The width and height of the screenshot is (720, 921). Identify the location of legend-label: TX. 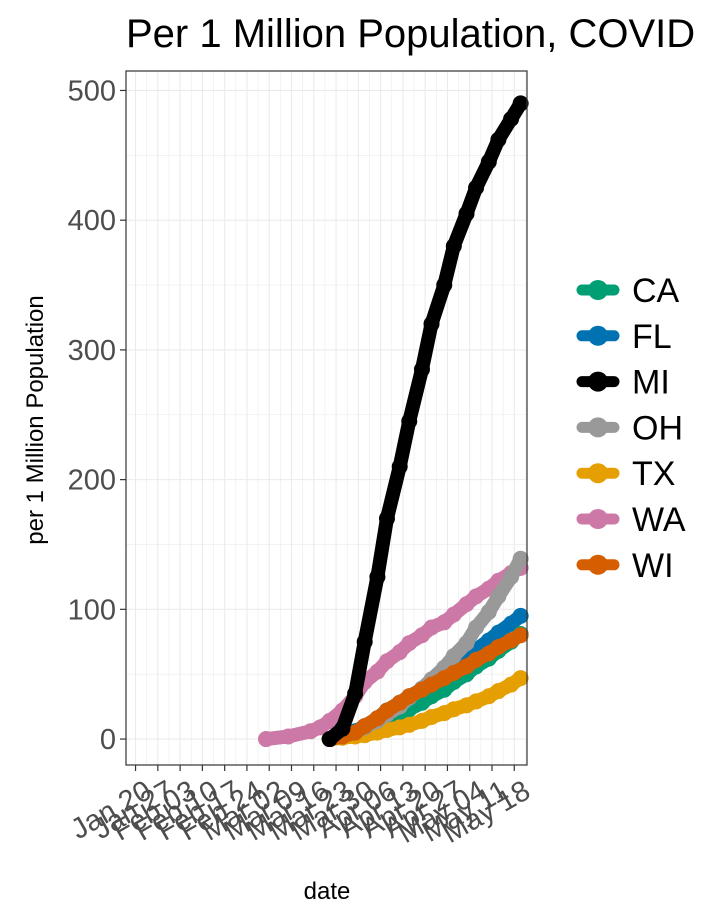
(653, 474).